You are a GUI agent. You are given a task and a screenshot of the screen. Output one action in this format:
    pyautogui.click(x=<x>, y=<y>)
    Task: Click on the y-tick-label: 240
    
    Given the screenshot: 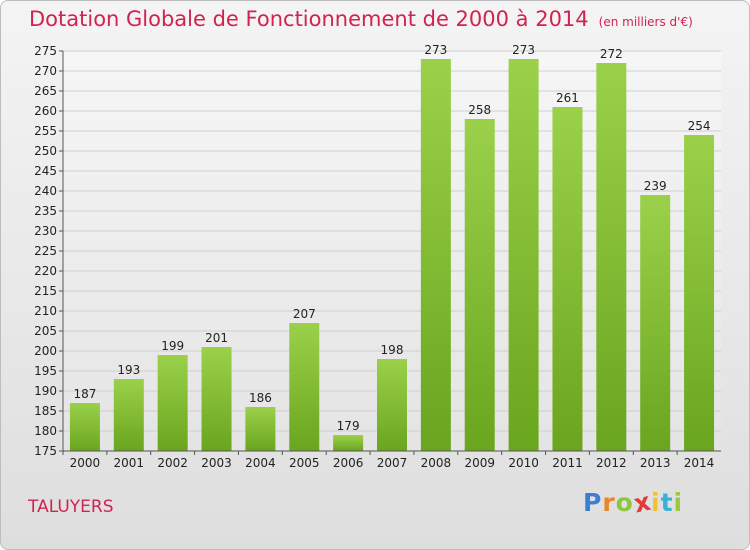 What is the action you would take?
    pyautogui.click(x=45, y=191)
    